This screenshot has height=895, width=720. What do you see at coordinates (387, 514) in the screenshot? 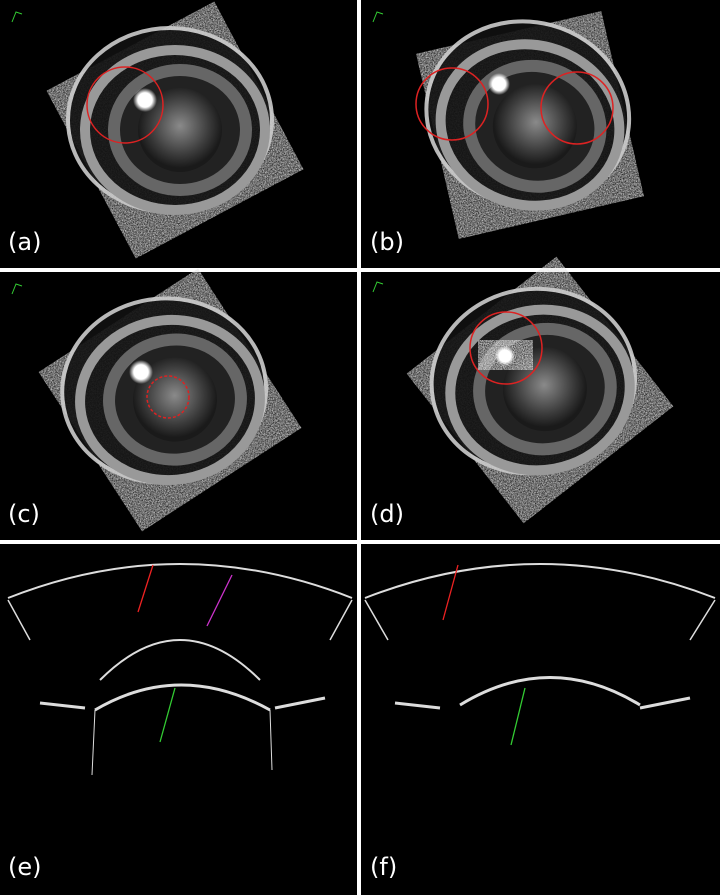
I see `panel-label: (d)` at bounding box center [387, 514].